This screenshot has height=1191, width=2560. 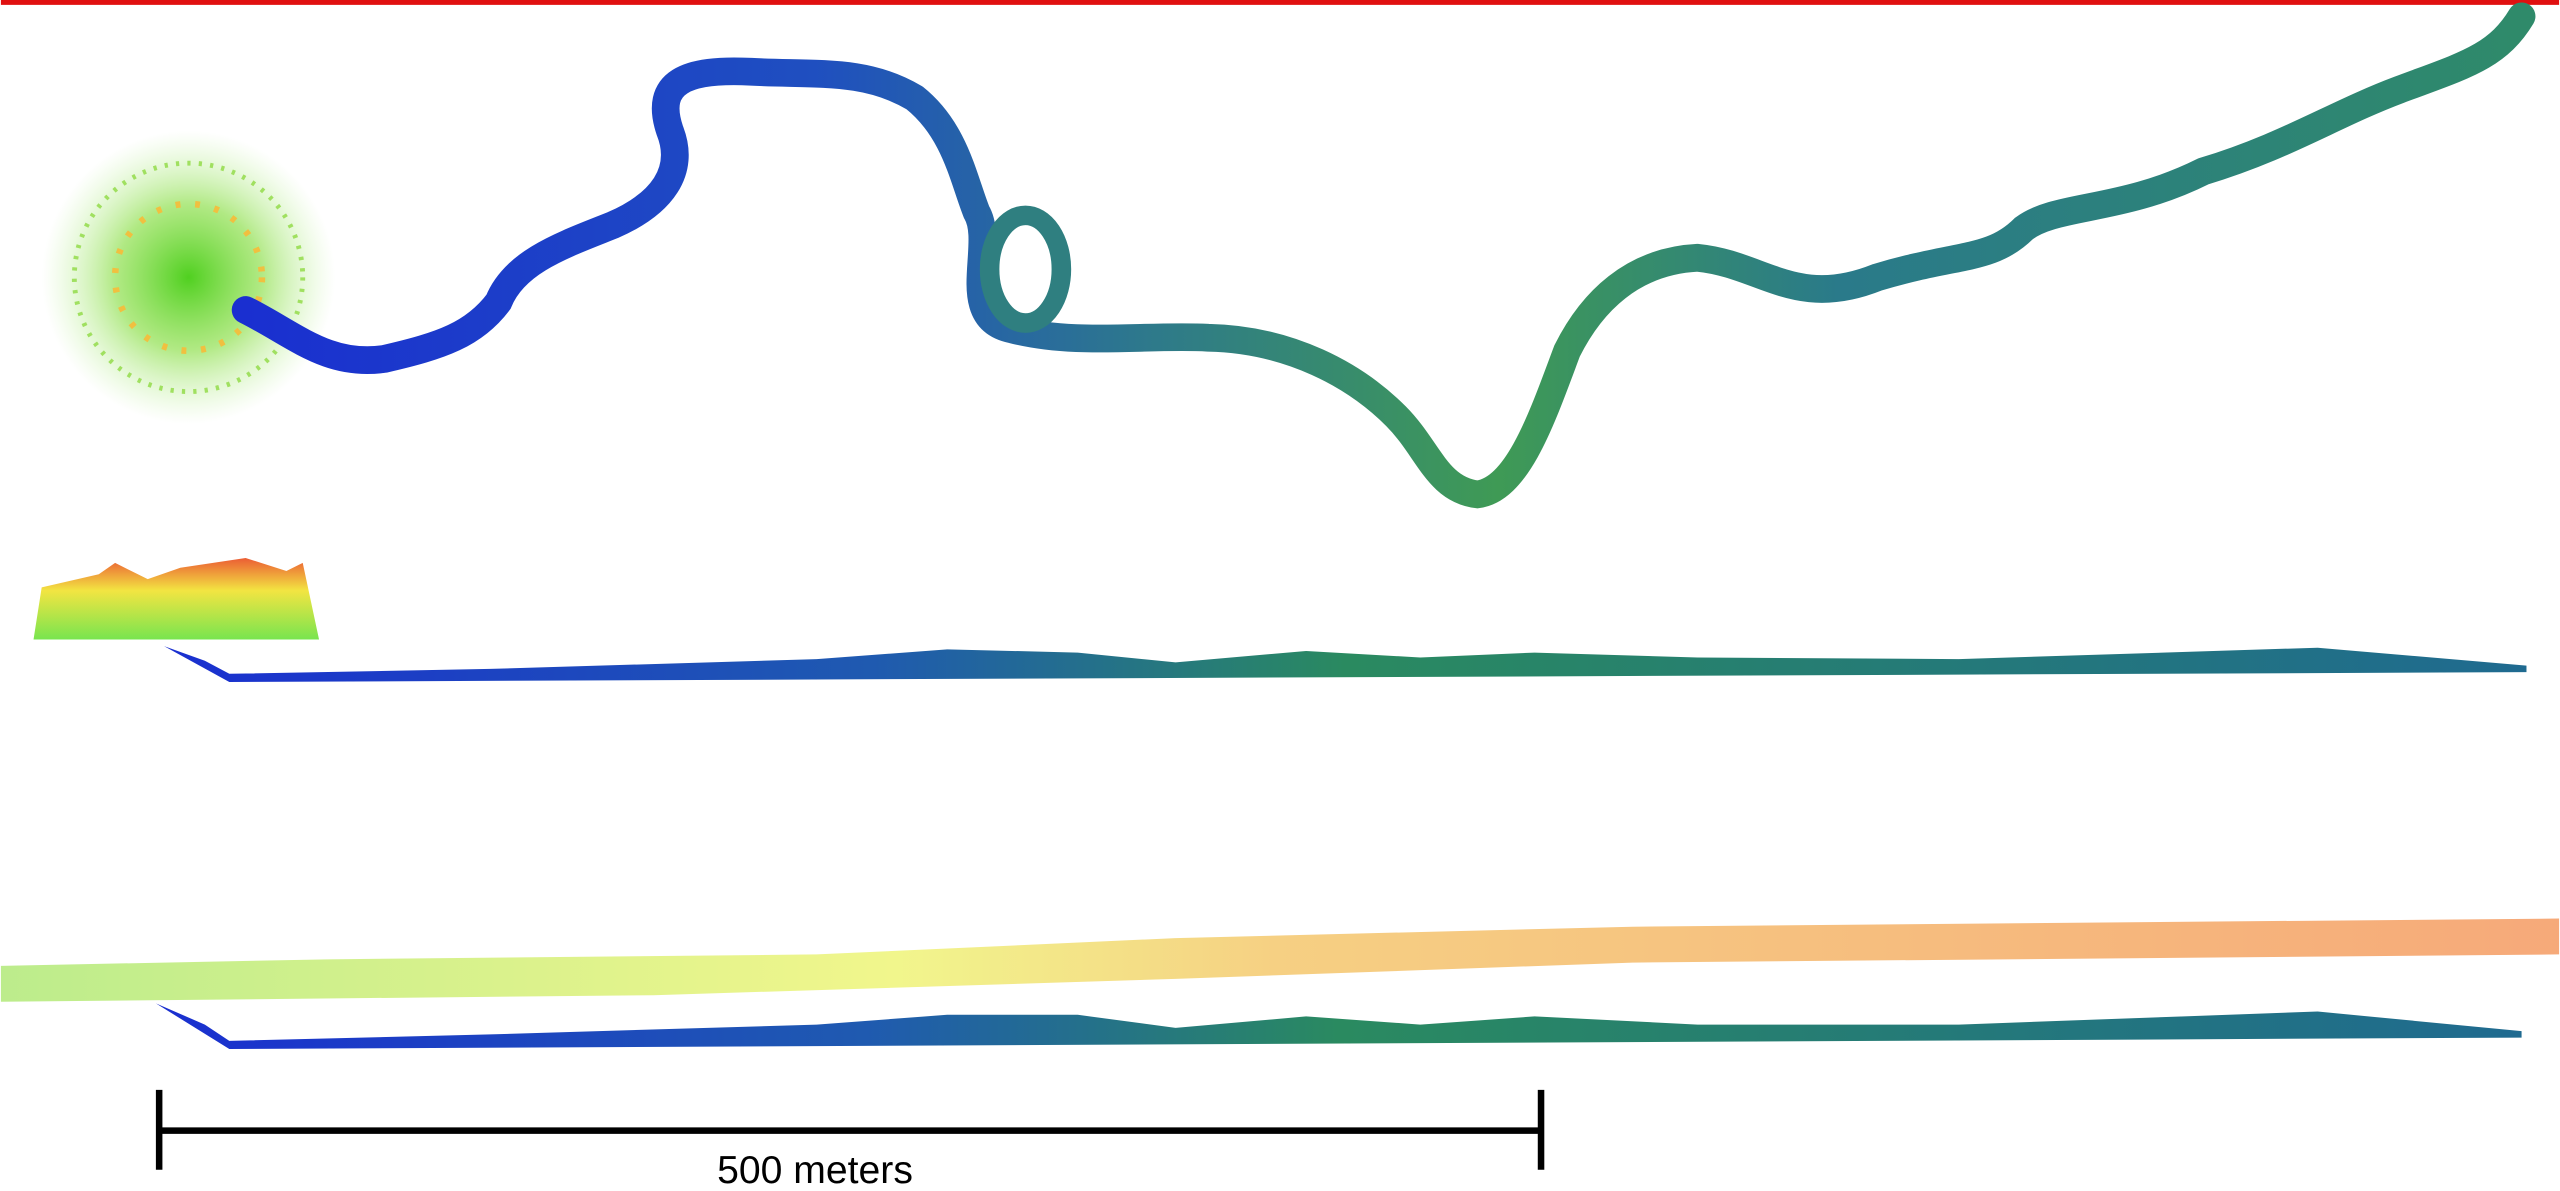 I want to click on site-cloud, so click(x=188, y=277).